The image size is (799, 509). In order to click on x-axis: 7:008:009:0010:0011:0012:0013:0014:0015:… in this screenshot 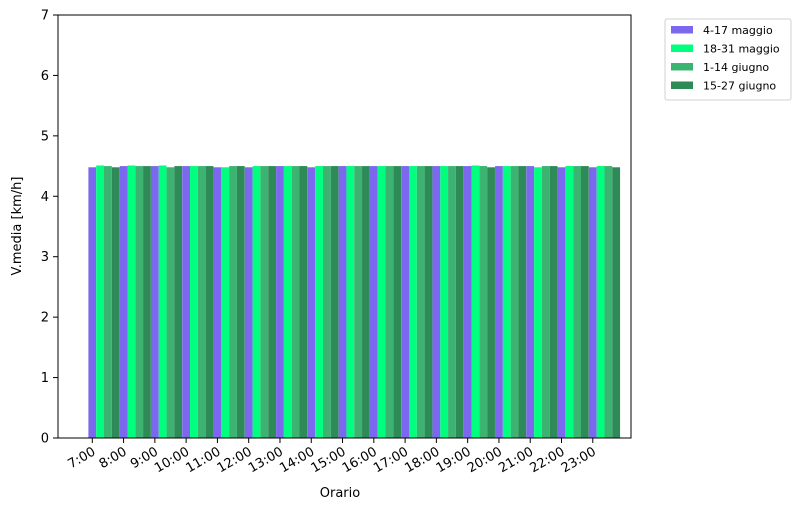, I will do `click(332, 457)`.